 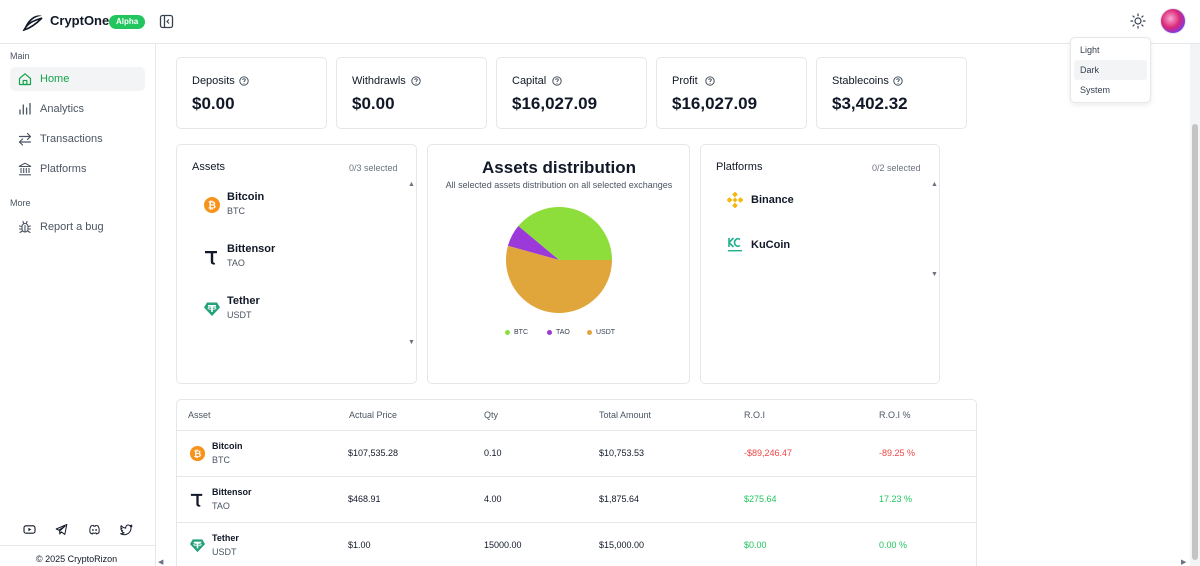 What do you see at coordinates (251, 93) in the screenshot?
I see `stat-card-deposits: Deposits $0.00` at bounding box center [251, 93].